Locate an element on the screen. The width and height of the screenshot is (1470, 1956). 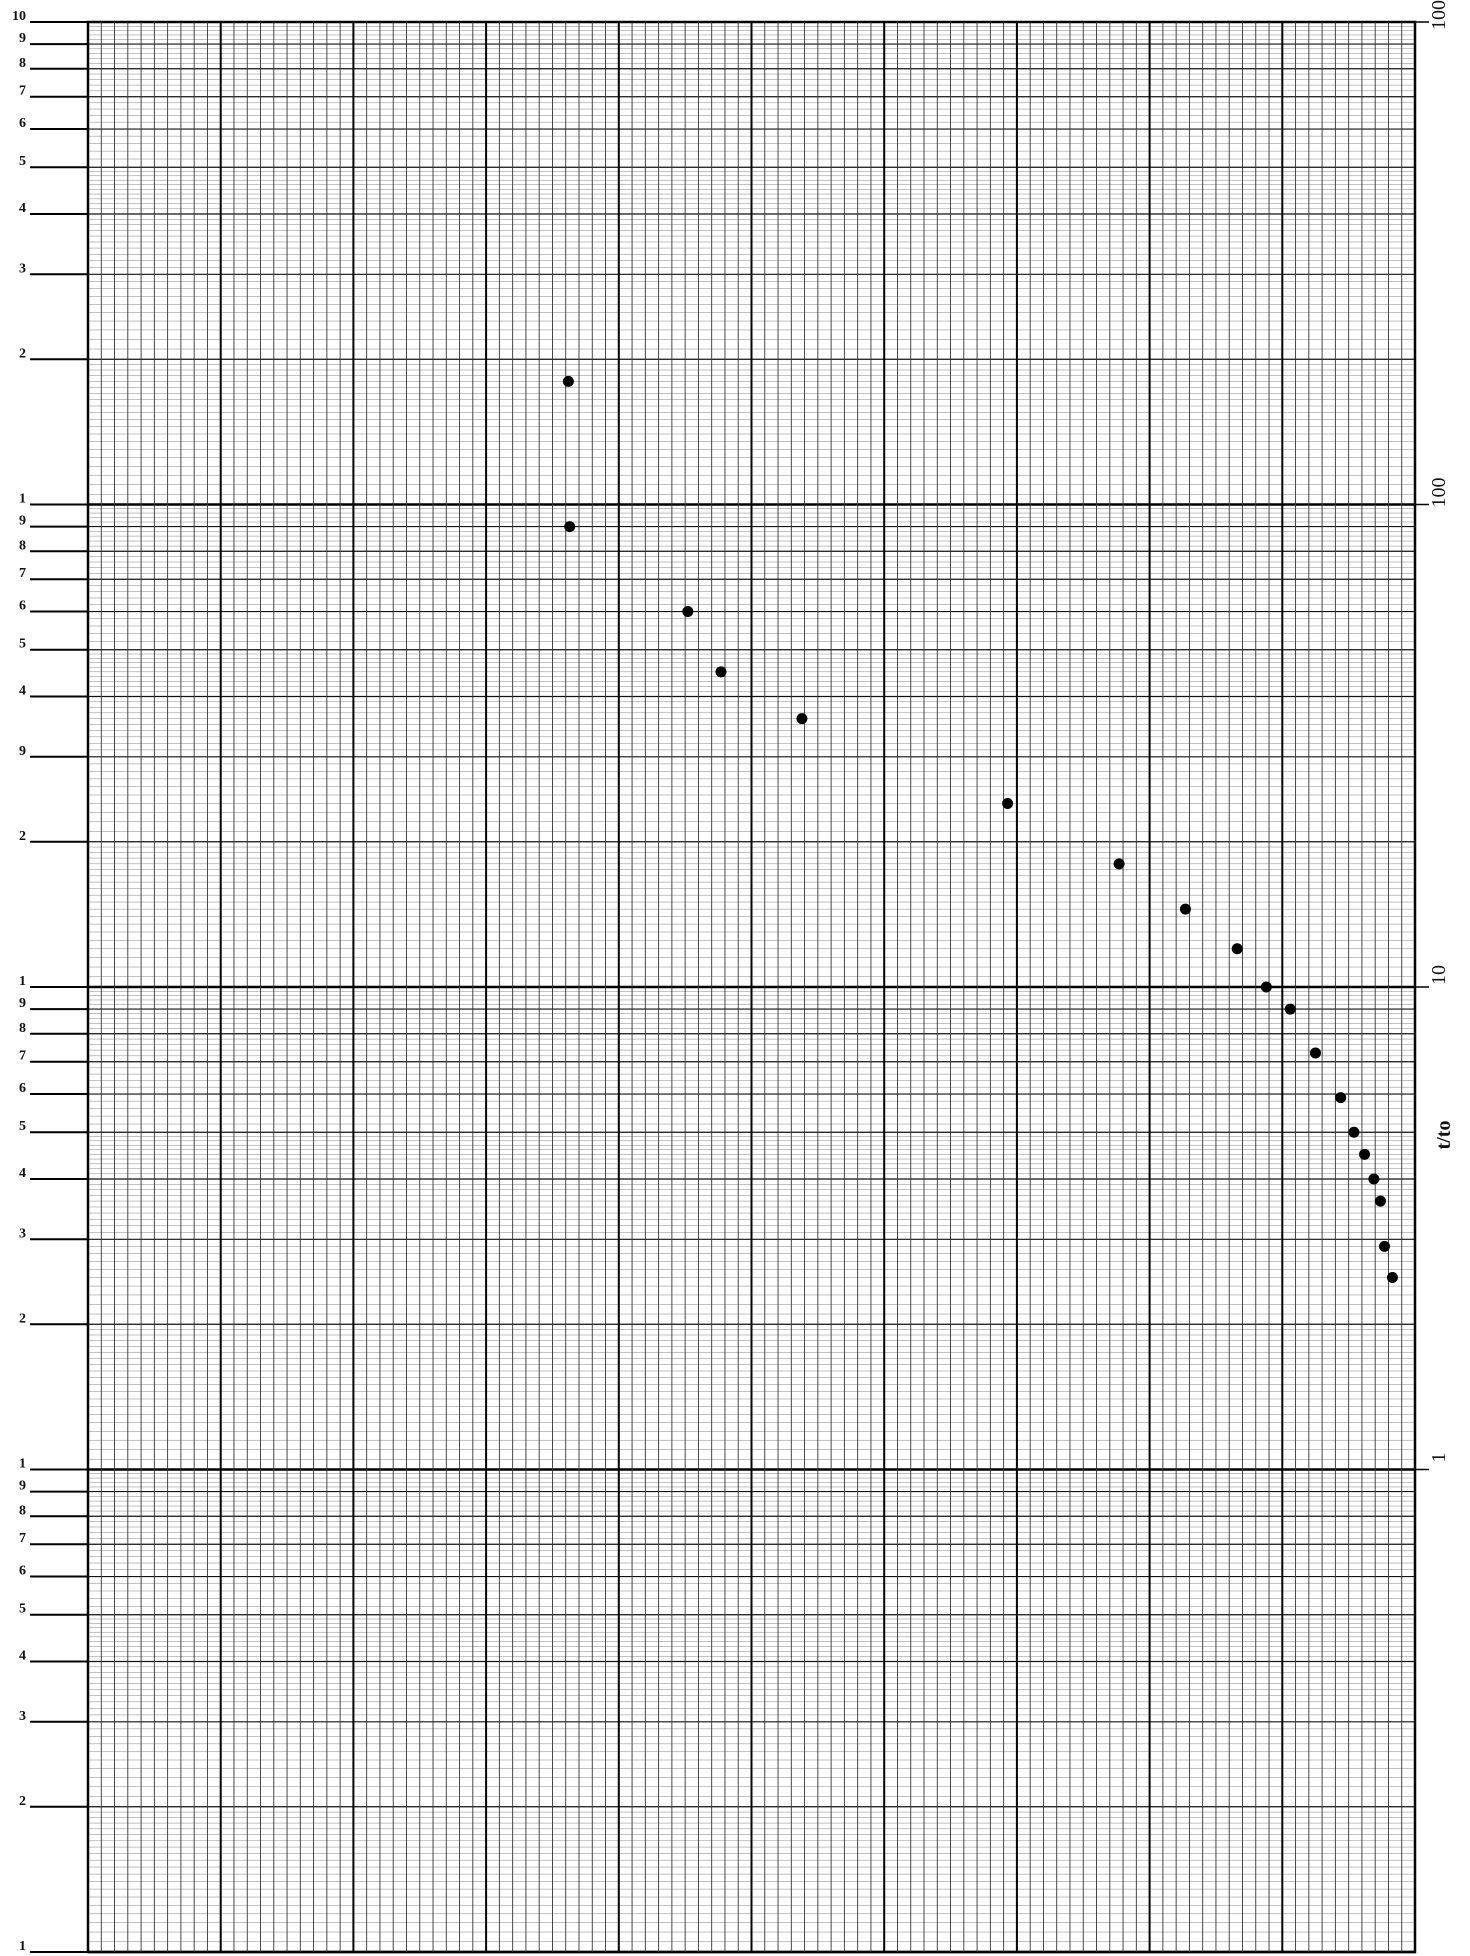
right-axis-ticks: 1000 100 10 1 is located at coordinates (1432, 735).